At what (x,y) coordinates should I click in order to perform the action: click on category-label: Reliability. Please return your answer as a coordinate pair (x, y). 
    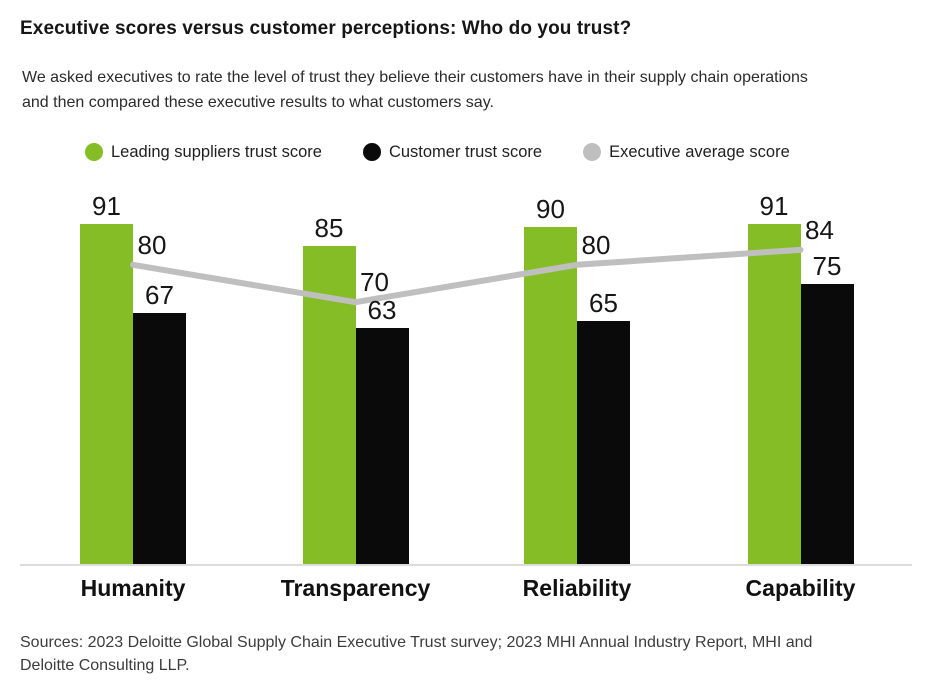
    Looking at the image, I should click on (577, 588).